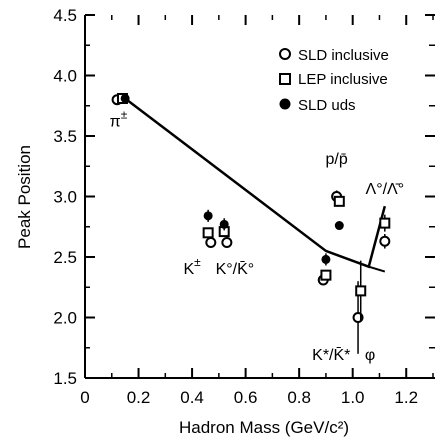  I want to click on x-tick-label: 0.6, so click(246, 397).